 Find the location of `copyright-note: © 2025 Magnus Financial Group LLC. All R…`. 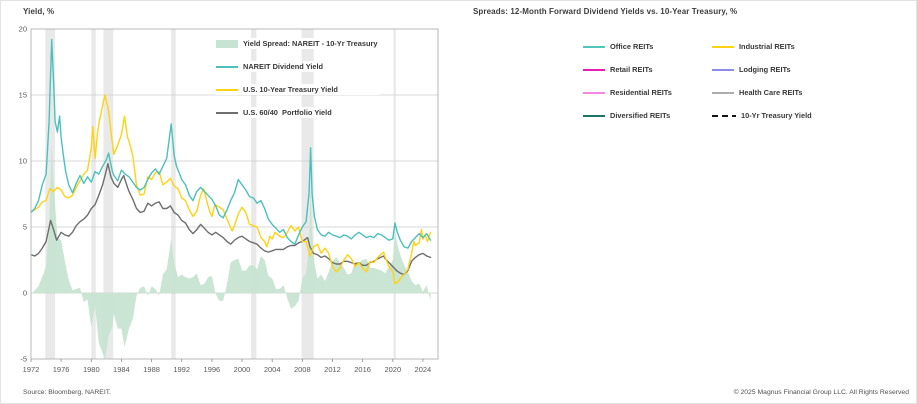

copyright-note: © 2025 Magnus Financial Group LLC. All R… is located at coordinates (821, 392).